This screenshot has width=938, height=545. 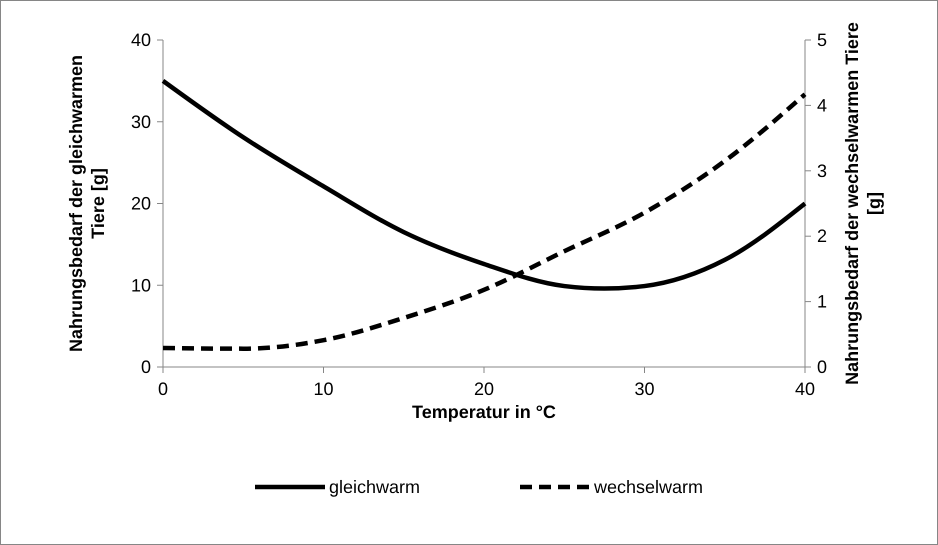 What do you see at coordinates (648, 487) in the screenshot?
I see `legend-label: wechselwarm` at bounding box center [648, 487].